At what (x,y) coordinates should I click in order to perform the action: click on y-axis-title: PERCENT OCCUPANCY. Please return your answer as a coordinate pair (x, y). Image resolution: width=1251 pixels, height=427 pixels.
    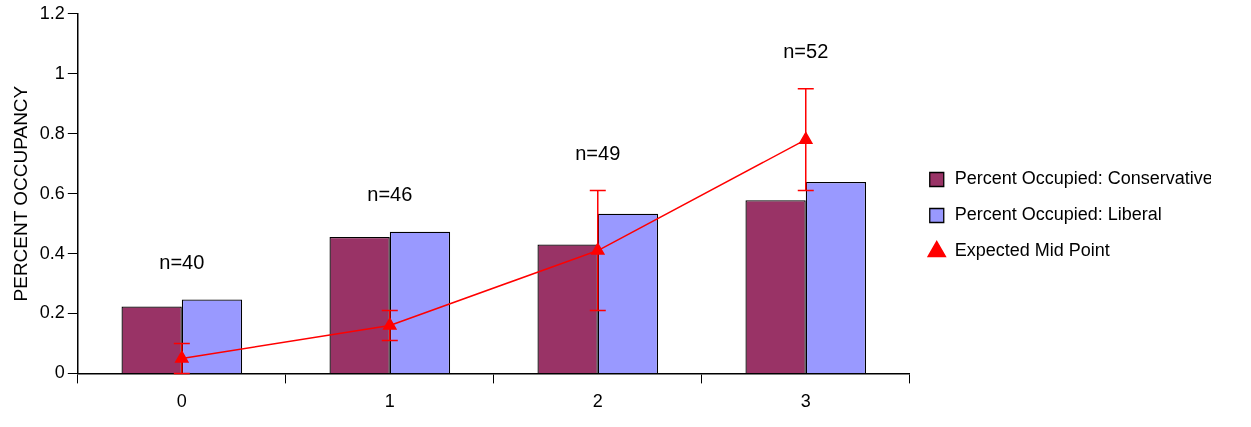
    Looking at the image, I should click on (20, 193).